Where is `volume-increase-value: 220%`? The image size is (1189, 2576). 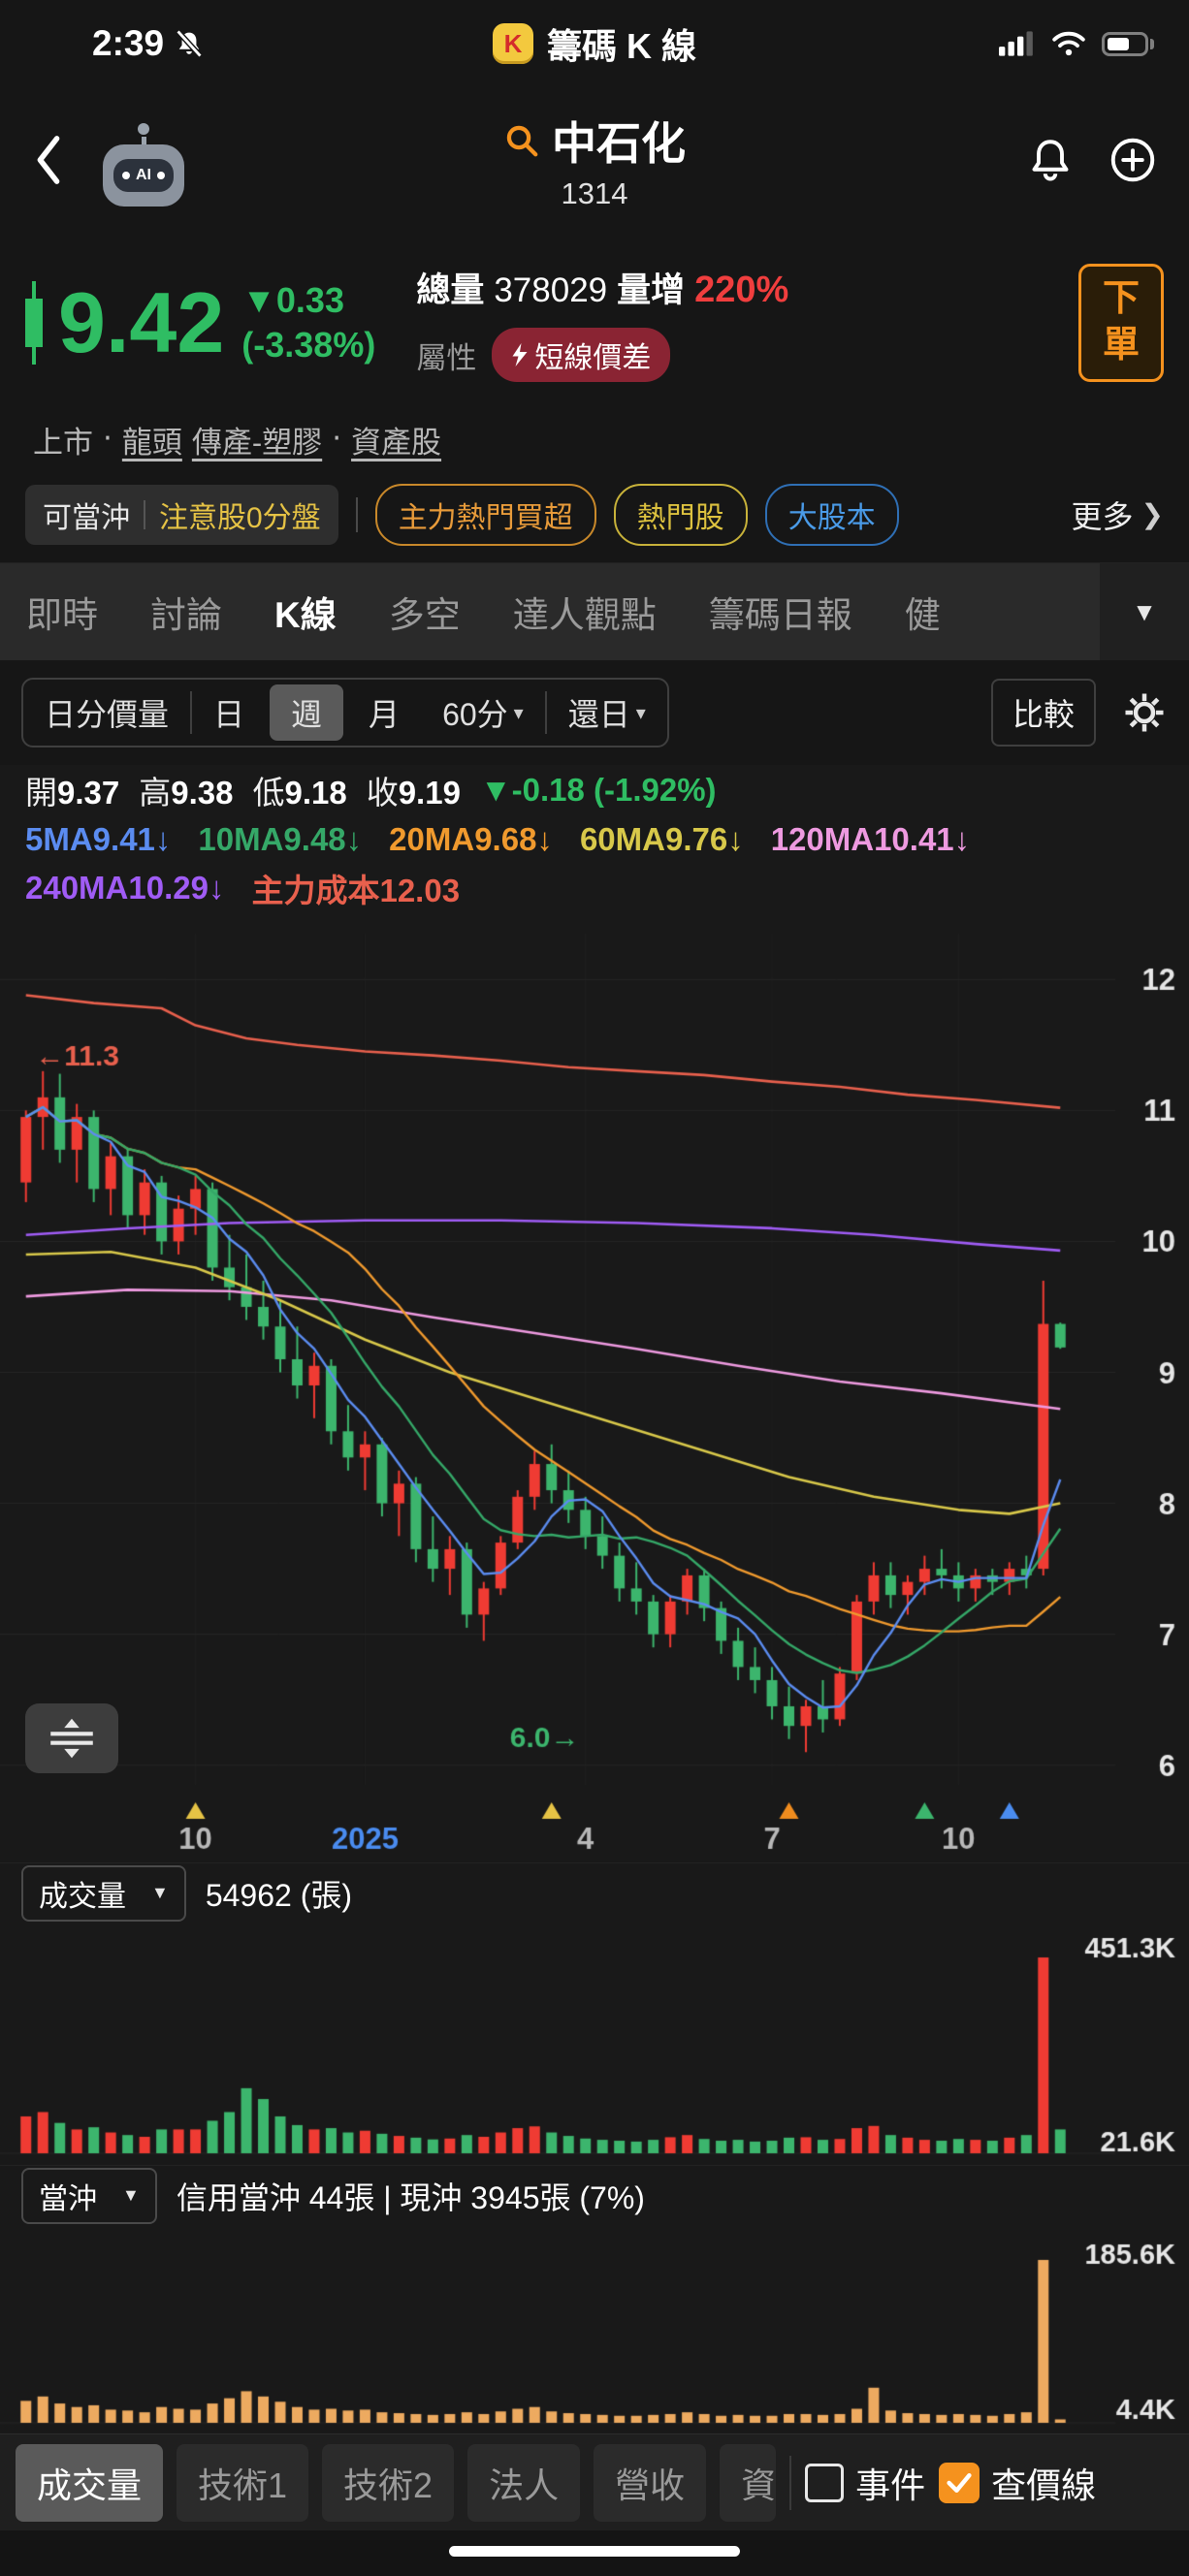
volume-increase-value: 220% is located at coordinates (741, 290).